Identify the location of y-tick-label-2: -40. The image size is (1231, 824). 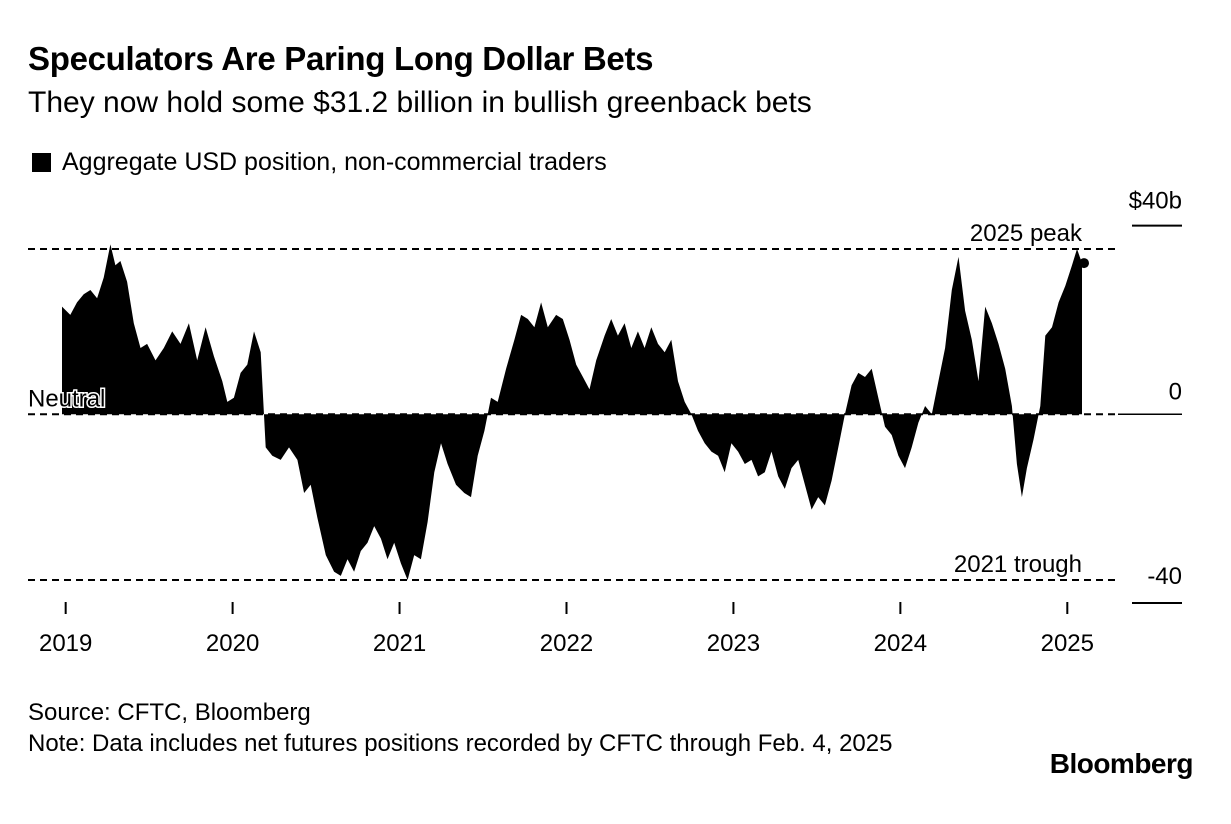
(1164, 576).